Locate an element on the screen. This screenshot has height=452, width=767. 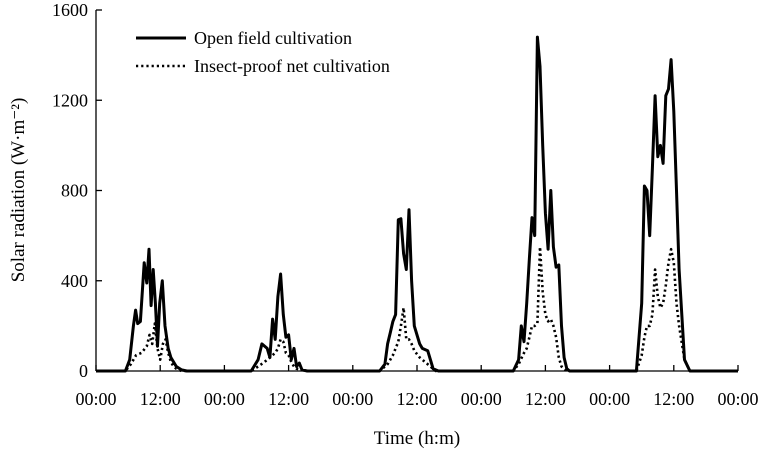
x-axis-title: Time (h:m) is located at coordinates (417, 438).